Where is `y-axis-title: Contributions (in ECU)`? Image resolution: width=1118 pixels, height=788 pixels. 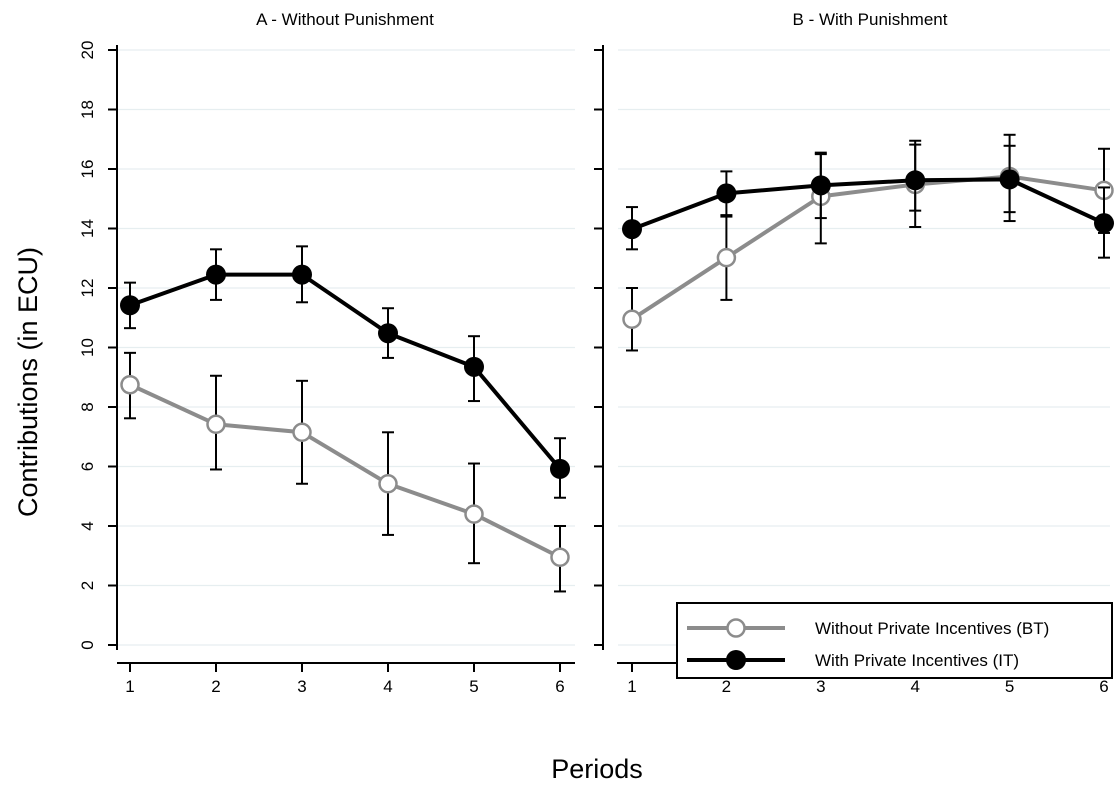 y-axis-title: Contributions (in ECU) is located at coordinates (28, 382).